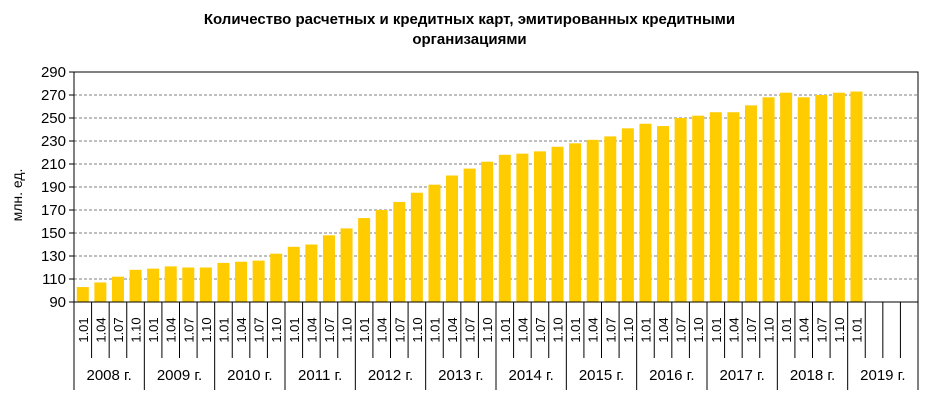 The image size is (939, 412). What do you see at coordinates (469, 39) in the screenshot?
I see `chart-title-line-2: организациями` at bounding box center [469, 39].